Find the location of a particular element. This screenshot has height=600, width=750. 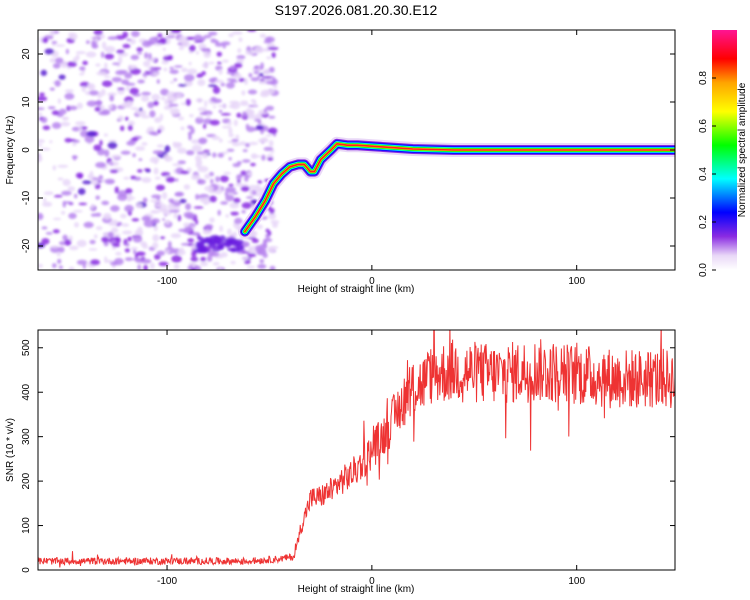

snr-ytick-label: 400 is located at coordinates (26, 391).